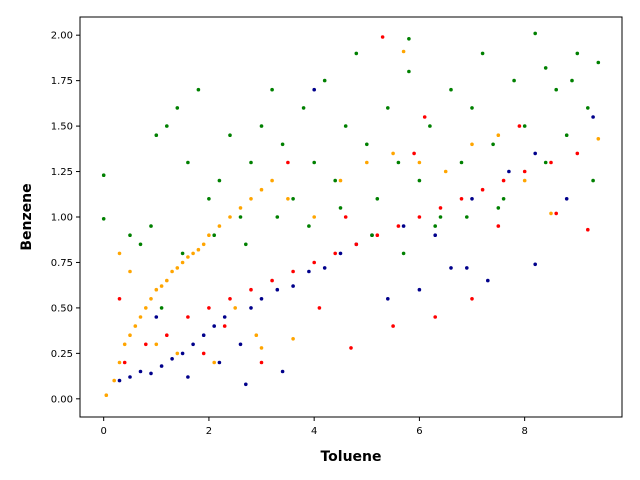 This screenshot has width=640, height=480. What do you see at coordinates (62, 354) in the screenshot?
I see `y-tick-label: 0.25` at bounding box center [62, 354].